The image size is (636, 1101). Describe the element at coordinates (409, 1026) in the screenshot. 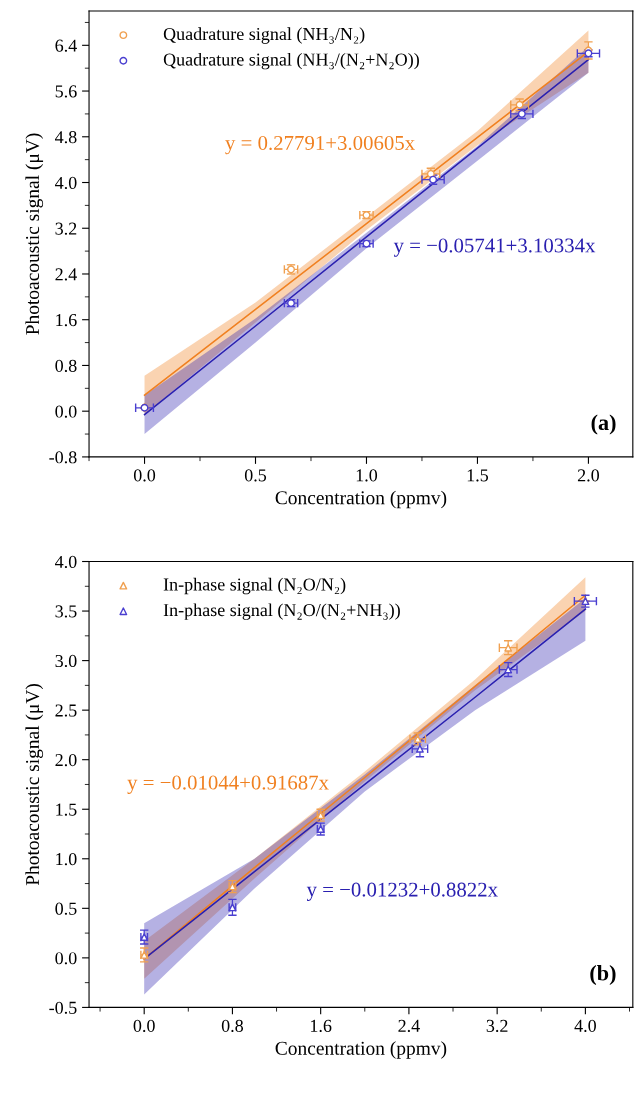

I see `x-tick-label: 2.4` at that location.